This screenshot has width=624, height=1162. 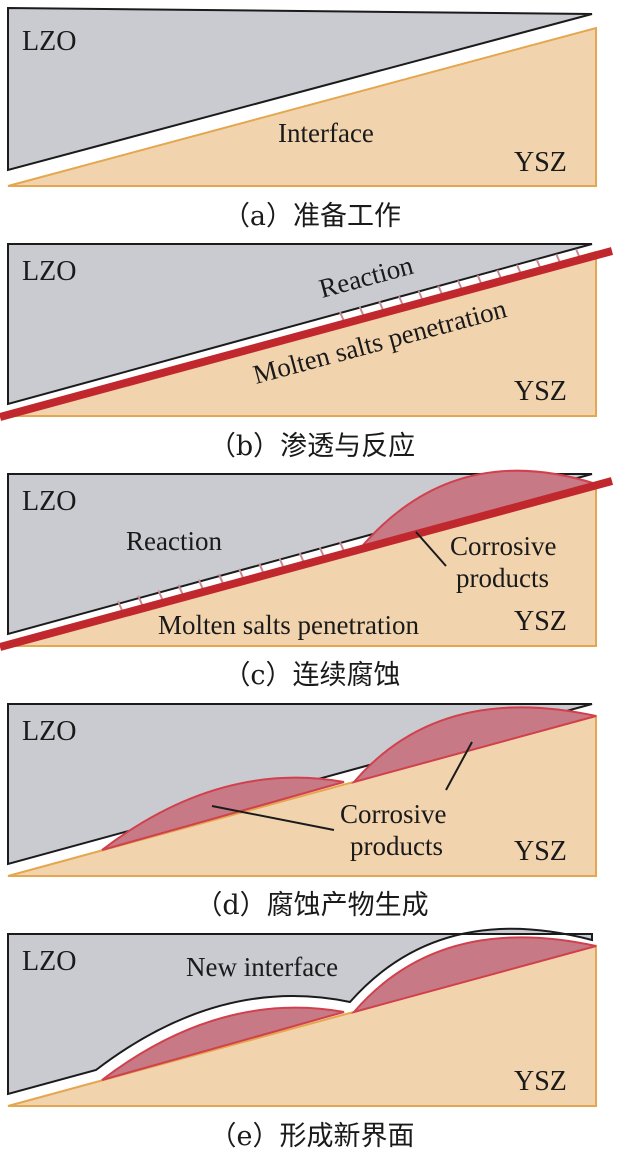 I want to click on reaction-label: Reaction, so click(x=174, y=541).